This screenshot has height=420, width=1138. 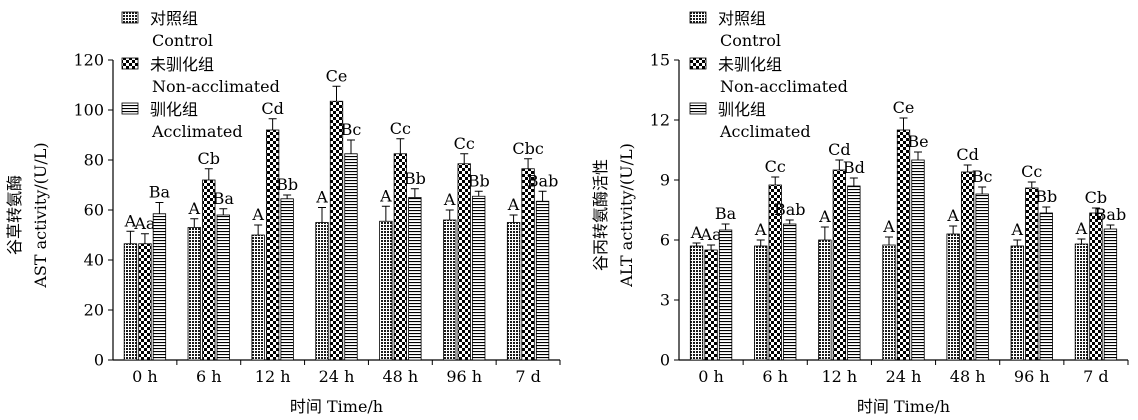 I want to click on y-tick-label: 3, so click(x=665, y=300).